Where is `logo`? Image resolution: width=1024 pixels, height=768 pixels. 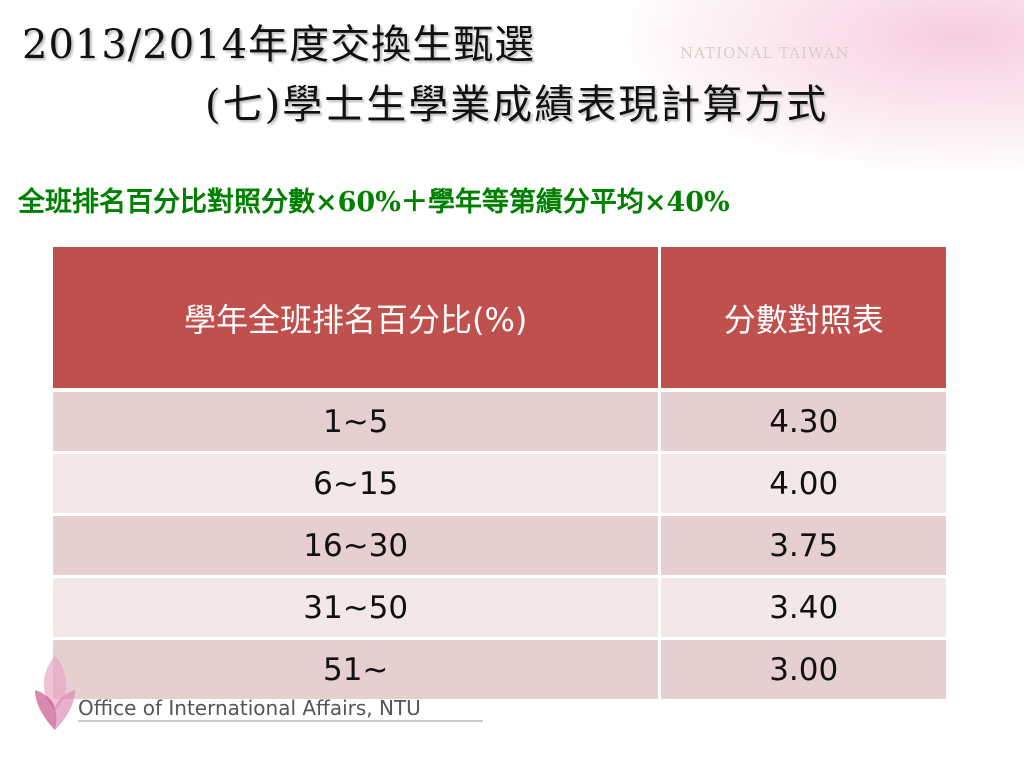
logo is located at coordinates (55, 692).